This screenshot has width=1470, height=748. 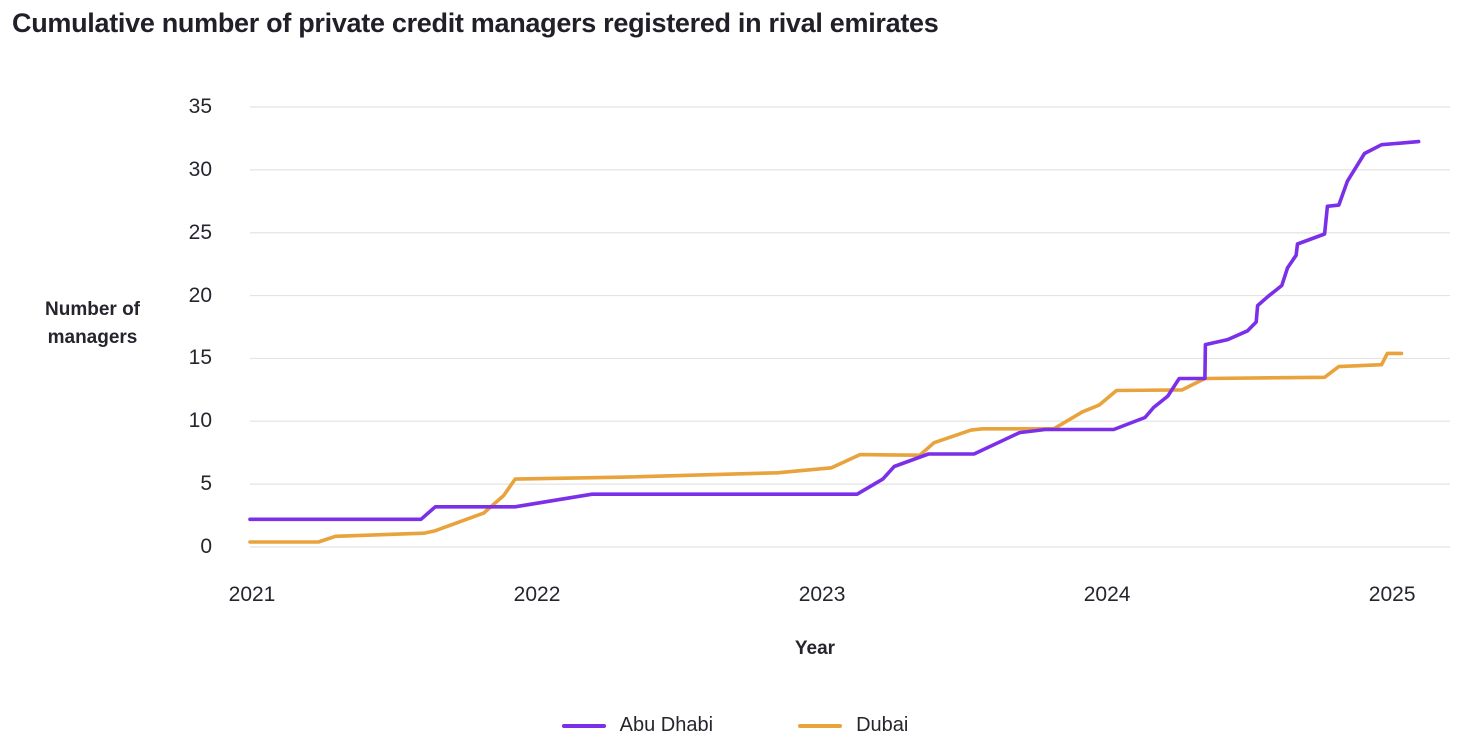 What do you see at coordinates (200, 421) in the screenshot?
I see `y-tick-label: 10` at bounding box center [200, 421].